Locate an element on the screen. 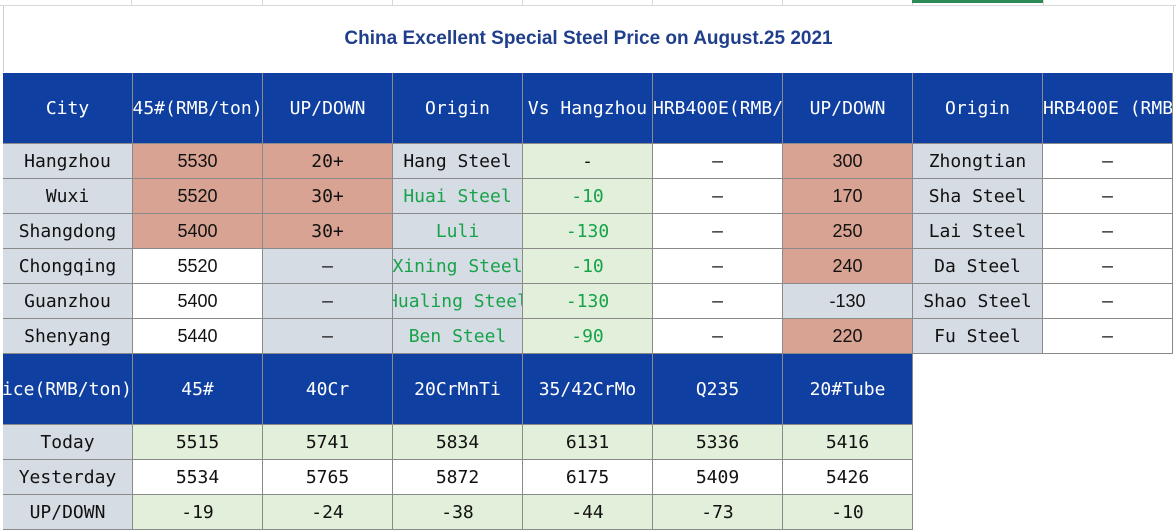  avg-header-20crmnti: 20CrMnTi is located at coordinates (458, 389).